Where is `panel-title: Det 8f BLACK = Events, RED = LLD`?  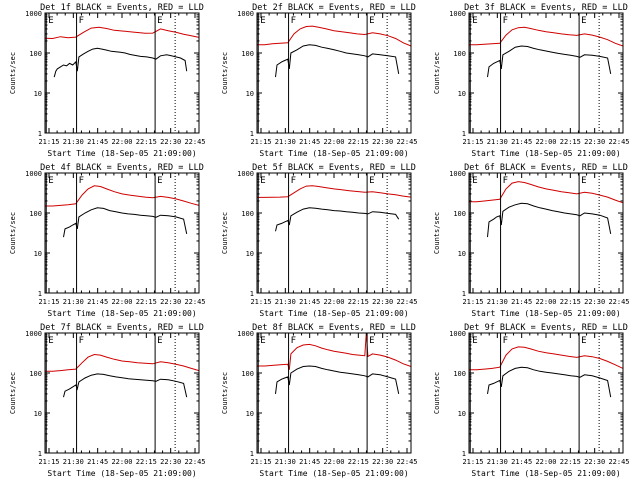 panel-title: Det 8f BLACK = Events, RED = LLD is located at coordinates (334, 328).